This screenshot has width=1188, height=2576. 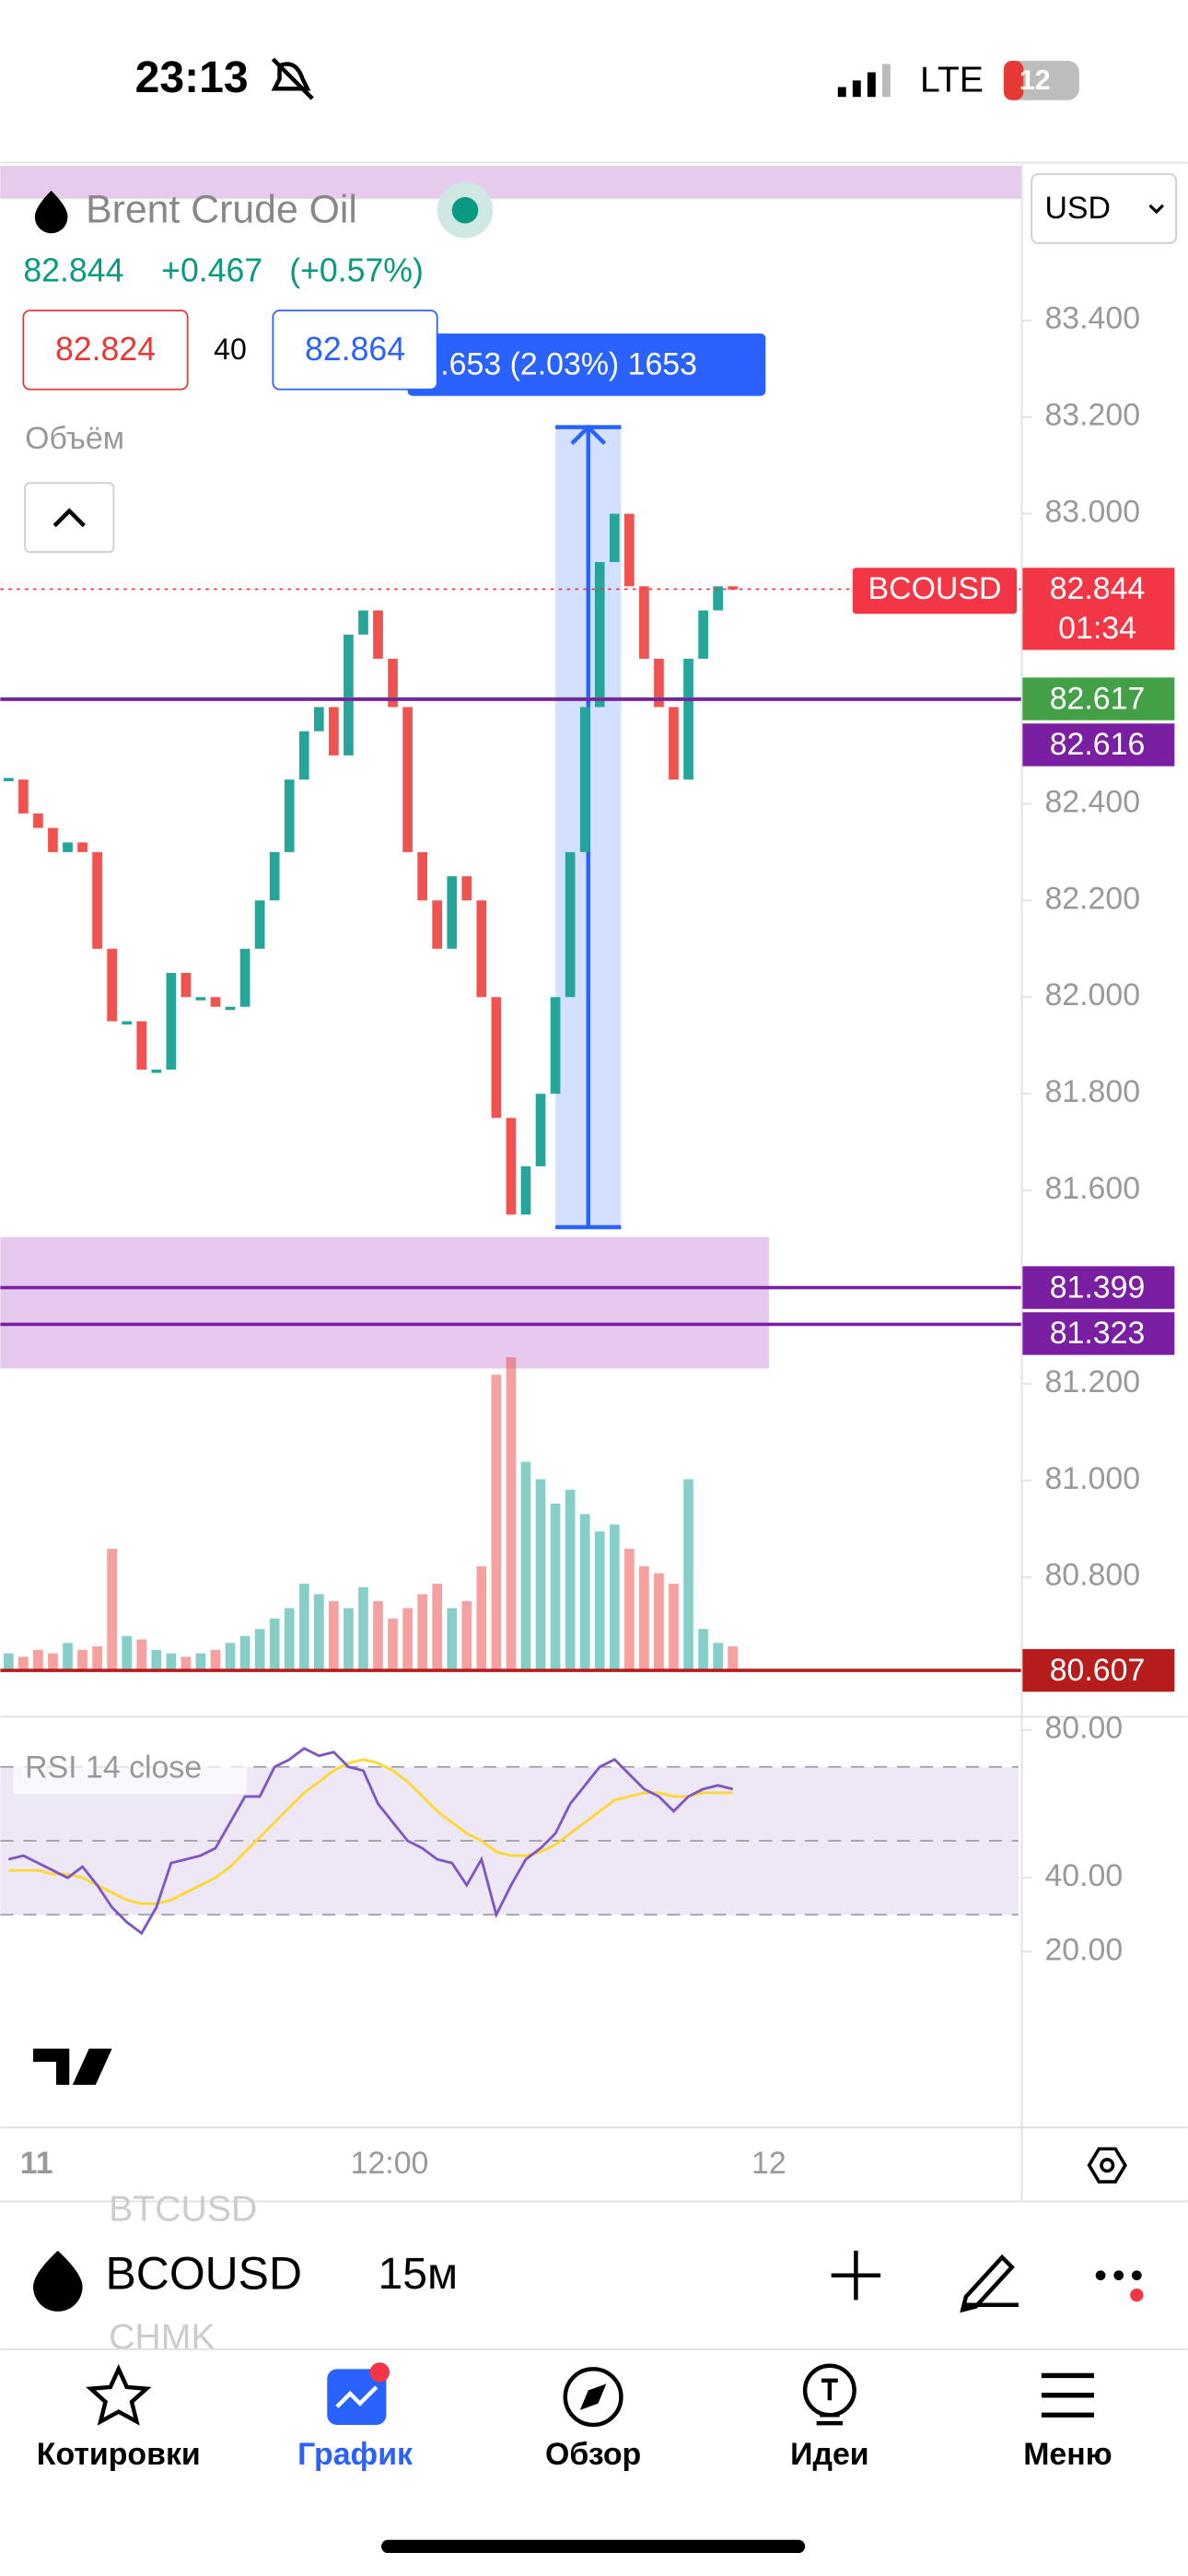 I want to click on price: 82.844, so click(x=73, y=270).